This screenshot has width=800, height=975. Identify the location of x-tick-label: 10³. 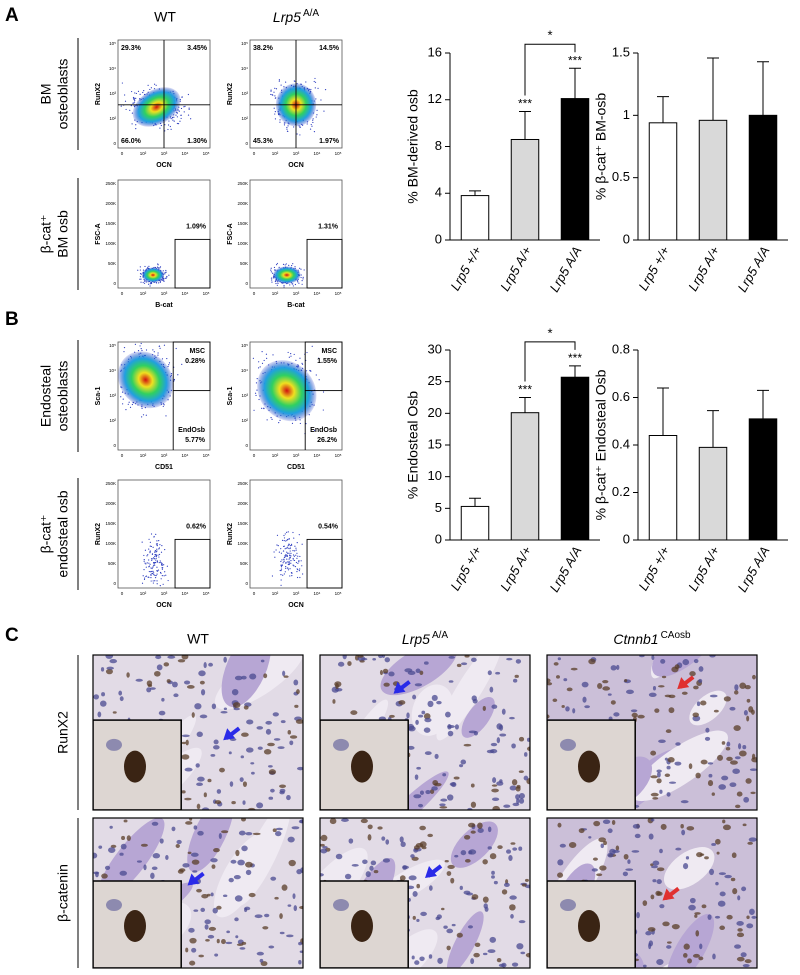
(164, 455).